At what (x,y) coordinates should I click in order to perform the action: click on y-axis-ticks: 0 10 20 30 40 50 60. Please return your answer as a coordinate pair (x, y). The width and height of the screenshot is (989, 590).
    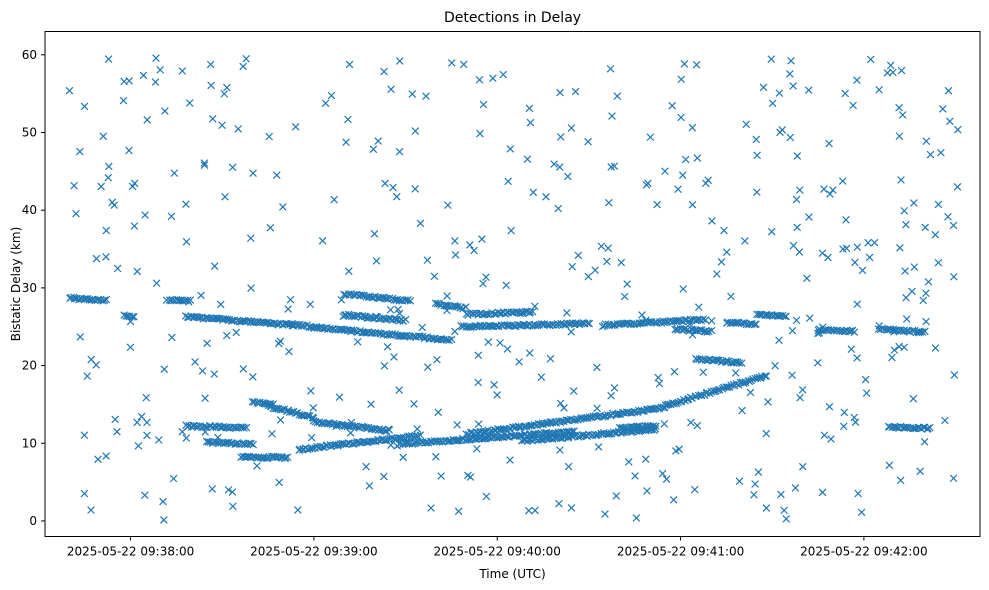
    Looking at the image, I should click on (33, 288).